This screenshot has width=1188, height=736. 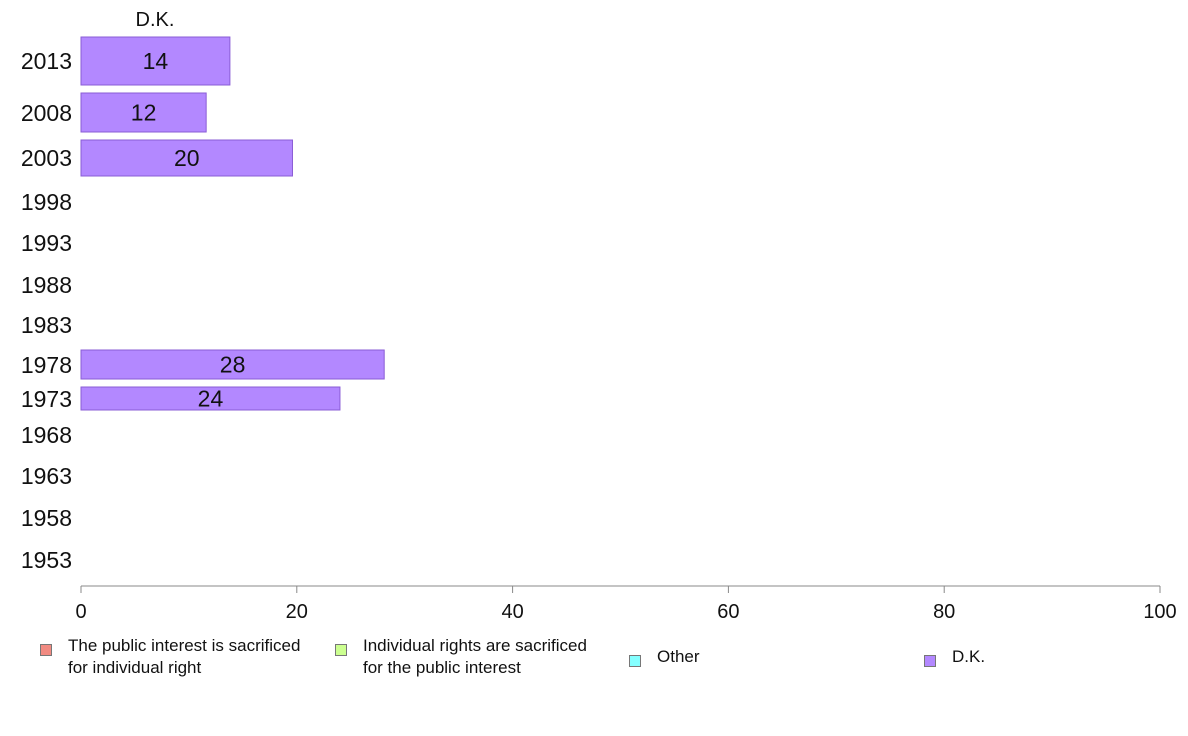 What do you see at coordinates (1159, 612) in the screenshot?
I see `x-tick-label: 100` at bounding box center [1159, 612].